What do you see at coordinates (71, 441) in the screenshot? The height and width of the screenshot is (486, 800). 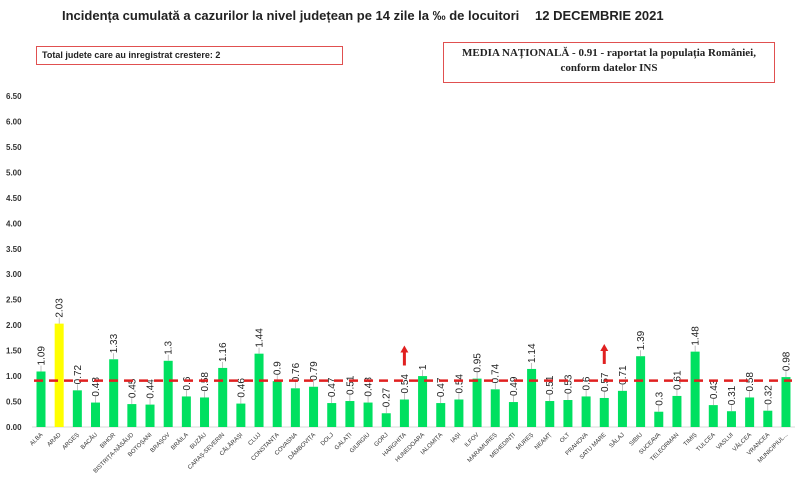 I see `x-tick-label: ARGEȘ` at bounding box center [71, 441].